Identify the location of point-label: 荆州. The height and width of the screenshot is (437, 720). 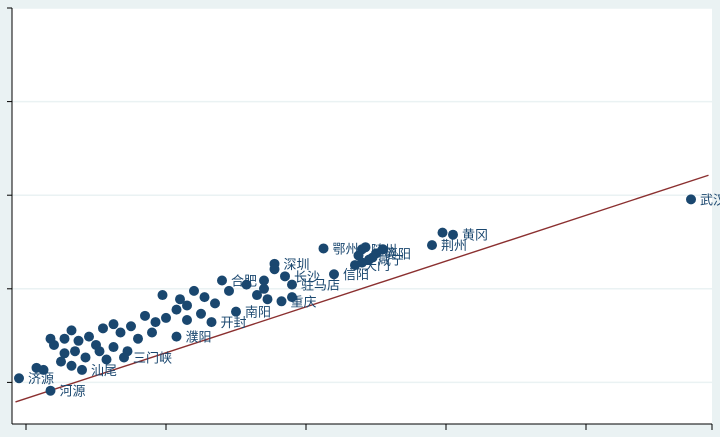
(454, 246).